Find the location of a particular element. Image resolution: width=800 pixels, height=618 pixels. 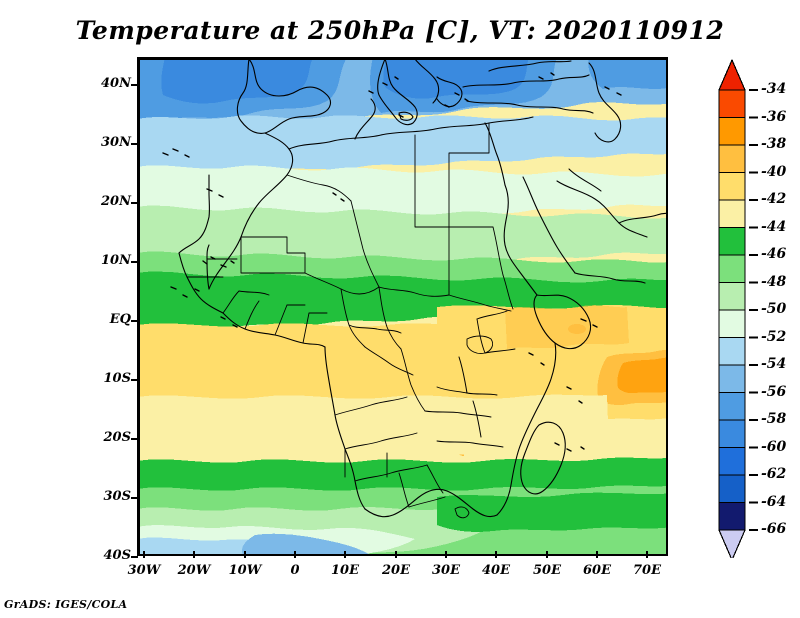

lon-tick-20e is located at coordinates (396, 554).